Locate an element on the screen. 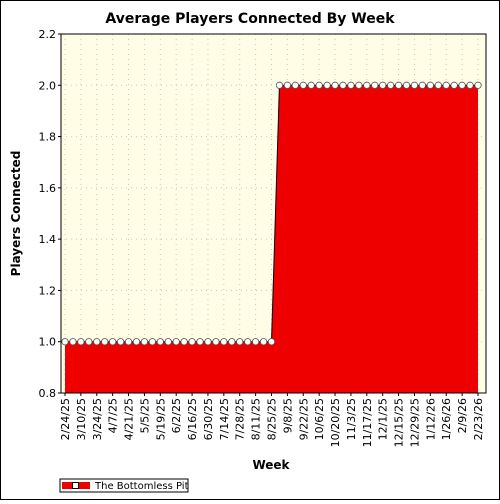 The image size is (500, 504). x-tick-label: 8/11/25 is located at coordinates (256, 419).